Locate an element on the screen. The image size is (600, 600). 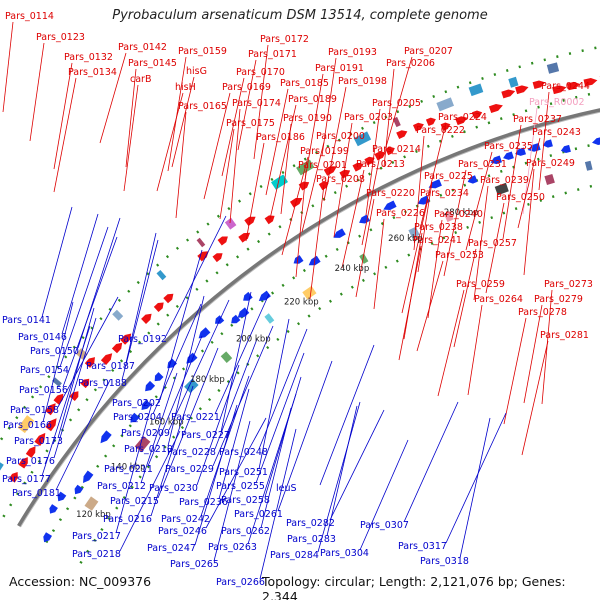
forward-gene-label: Pars_0241 is located at coordinates (437, 240).